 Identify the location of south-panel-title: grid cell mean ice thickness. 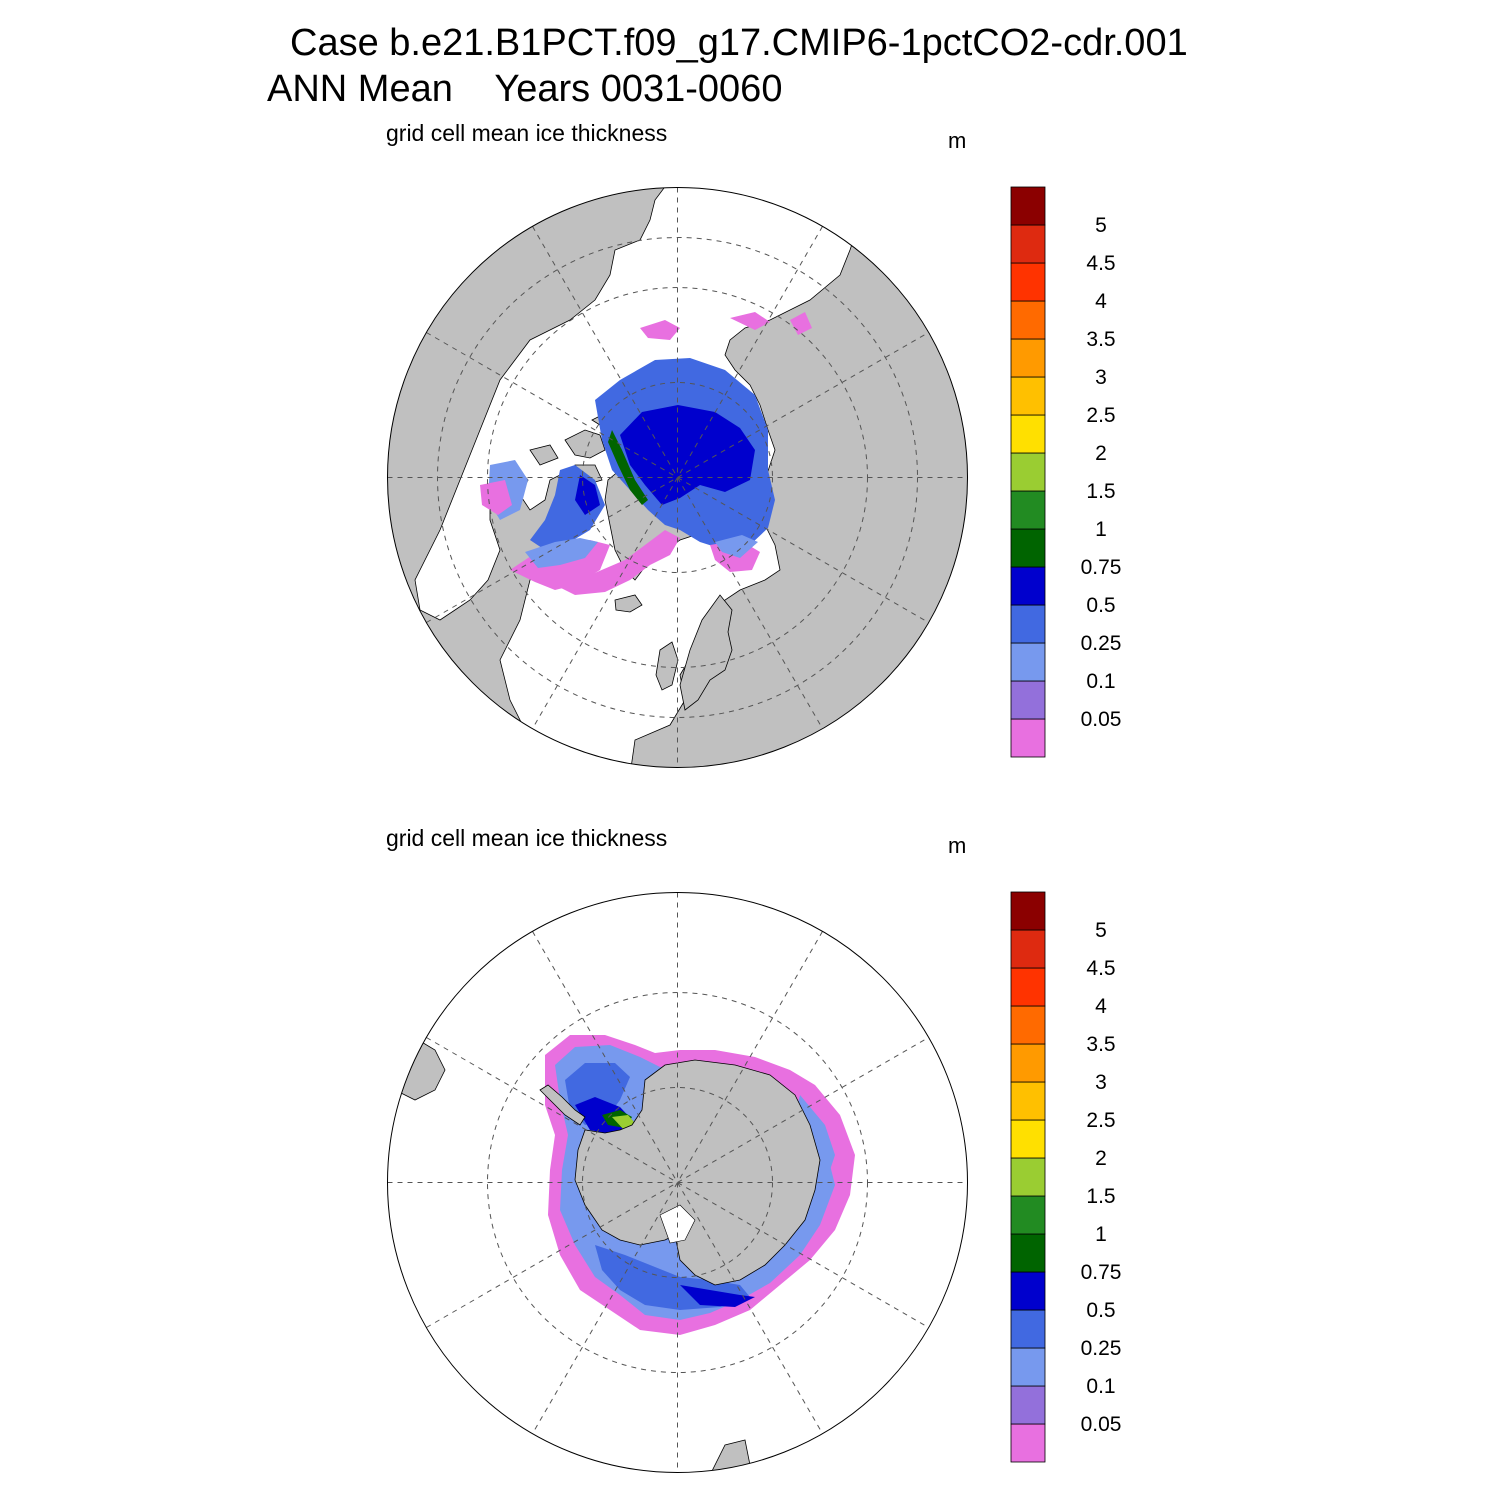
(527, 838).